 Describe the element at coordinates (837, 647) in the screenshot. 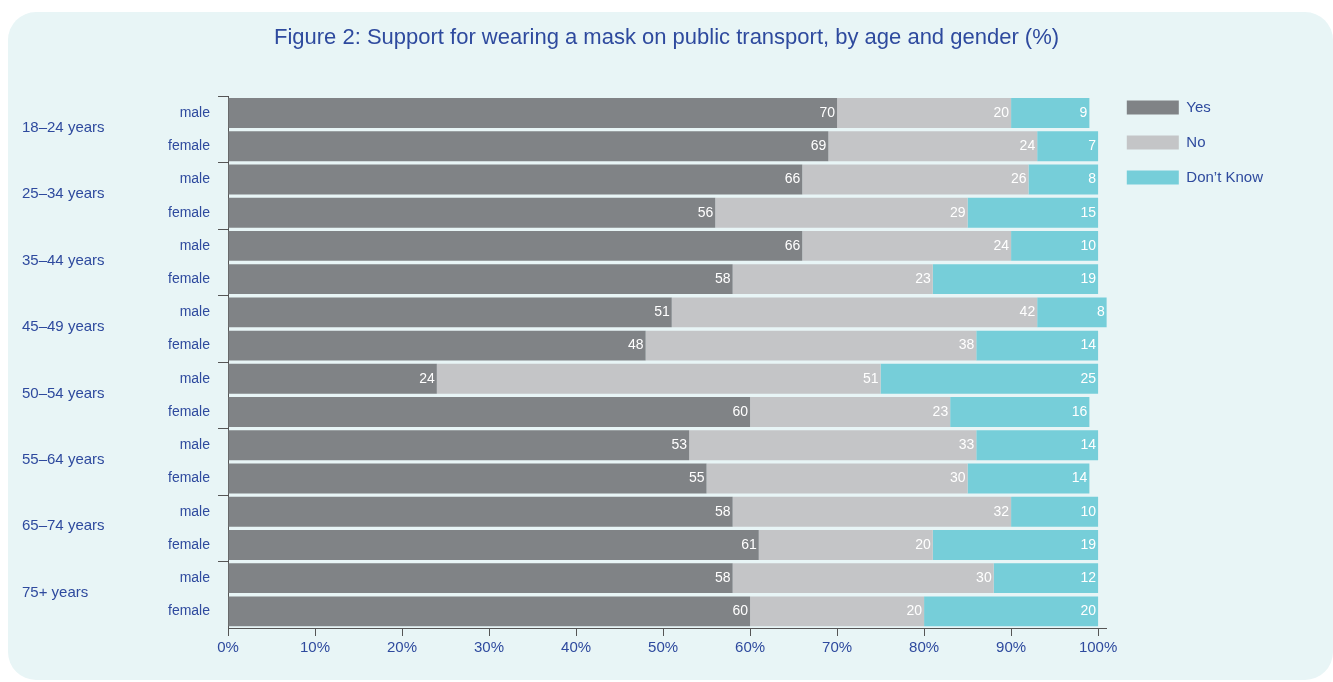

I see `x-tick-label: 70%` at that location.